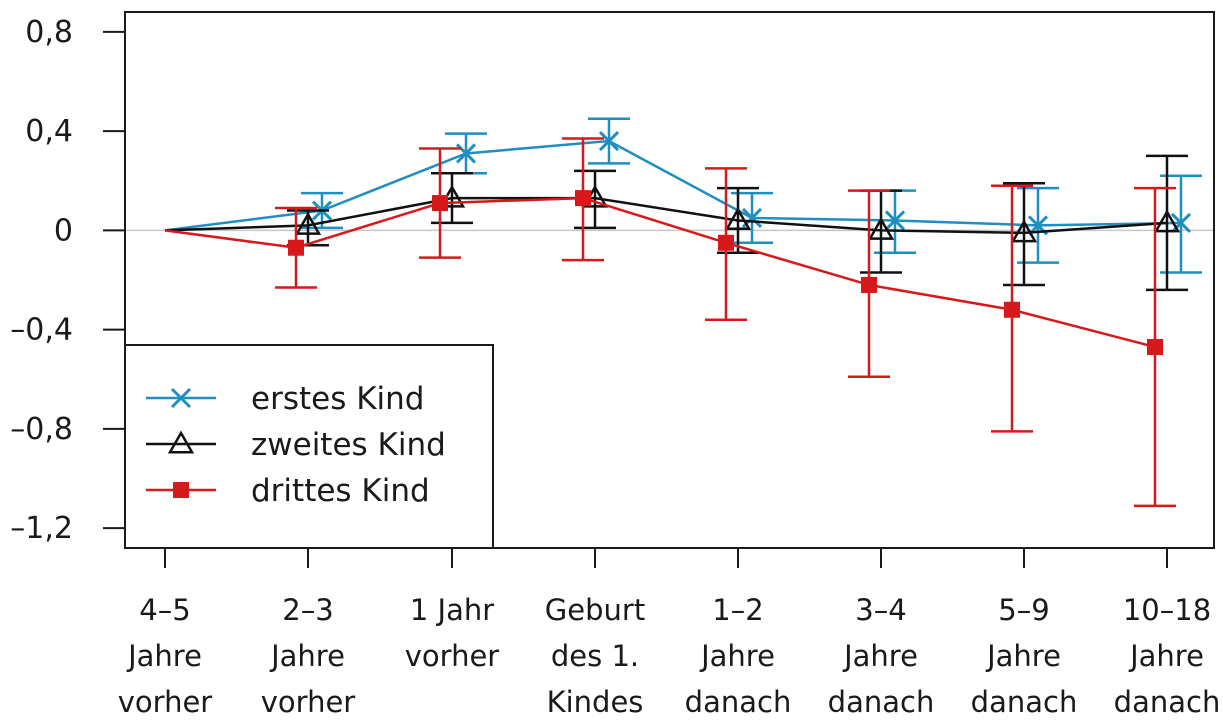 Image resolution: width=1223 pixels, height=723 pixels. I want to click on legend-label: zweites Kind, so click(348, 445).